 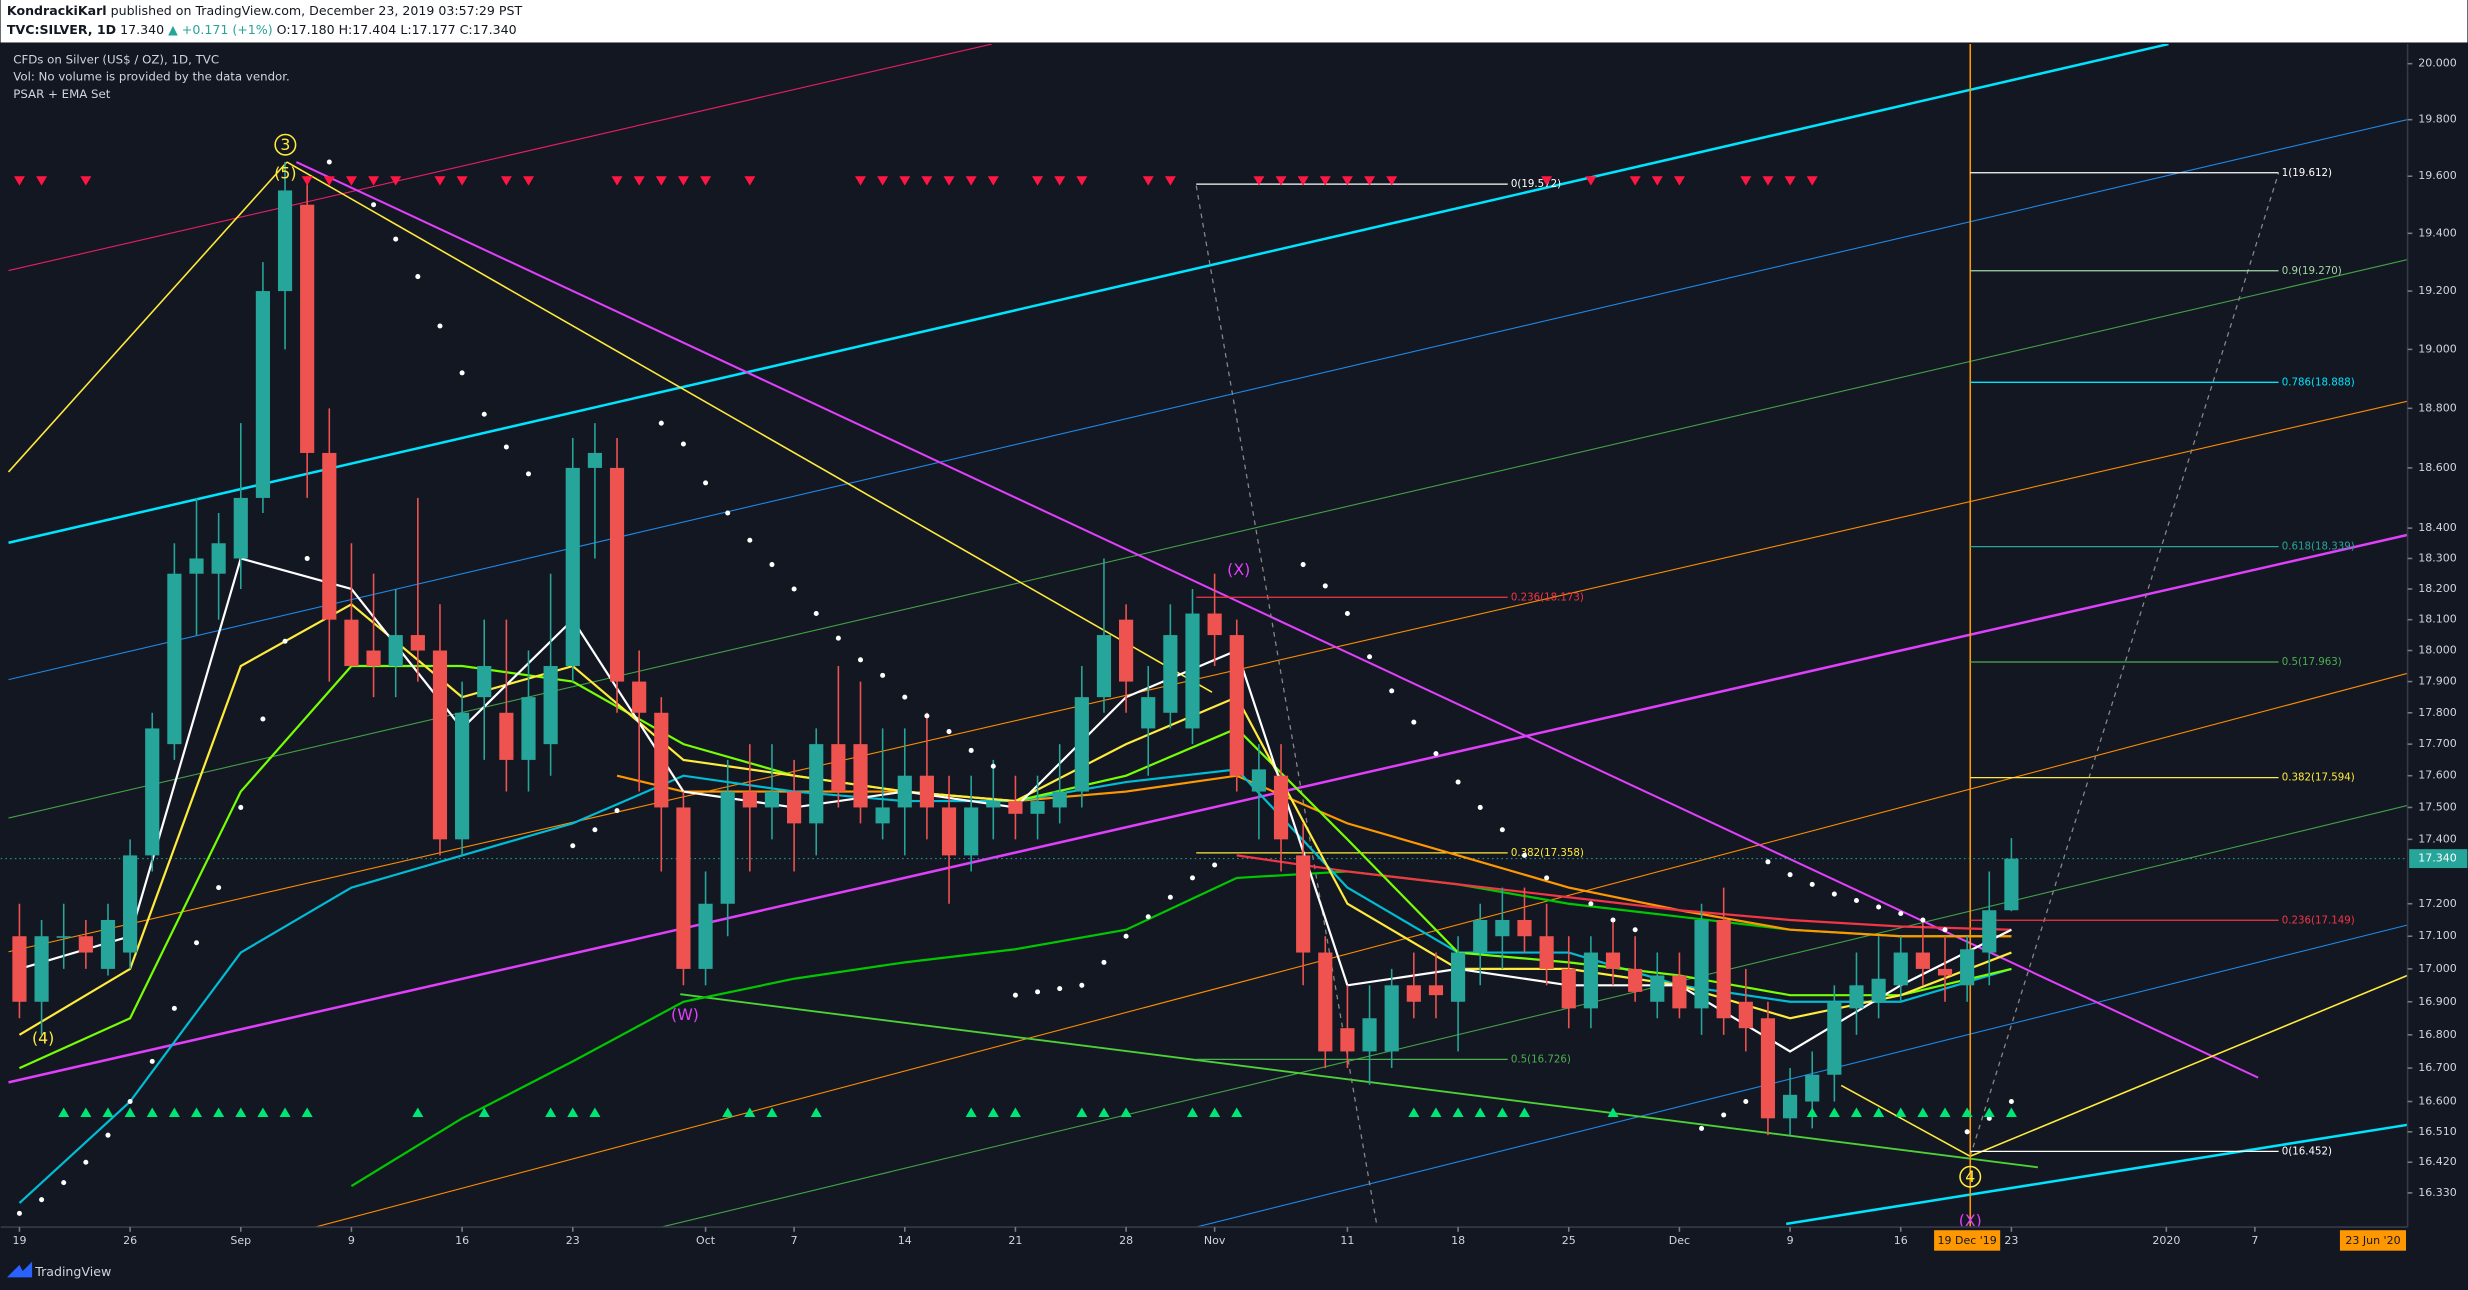 I want to click on y-tick-label: 16.330, so click(x=2437, y=1192).